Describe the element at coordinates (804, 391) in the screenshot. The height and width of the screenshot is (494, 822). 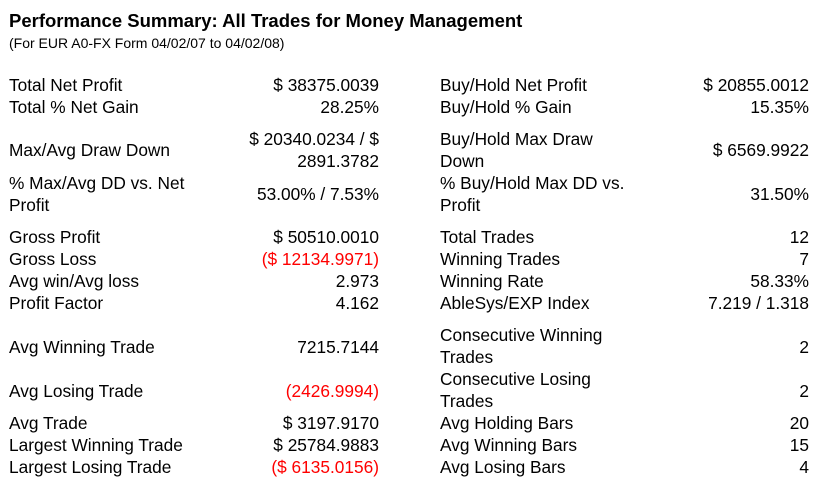
I see `right-value-consecutive-losing-trades: 2` at that location.